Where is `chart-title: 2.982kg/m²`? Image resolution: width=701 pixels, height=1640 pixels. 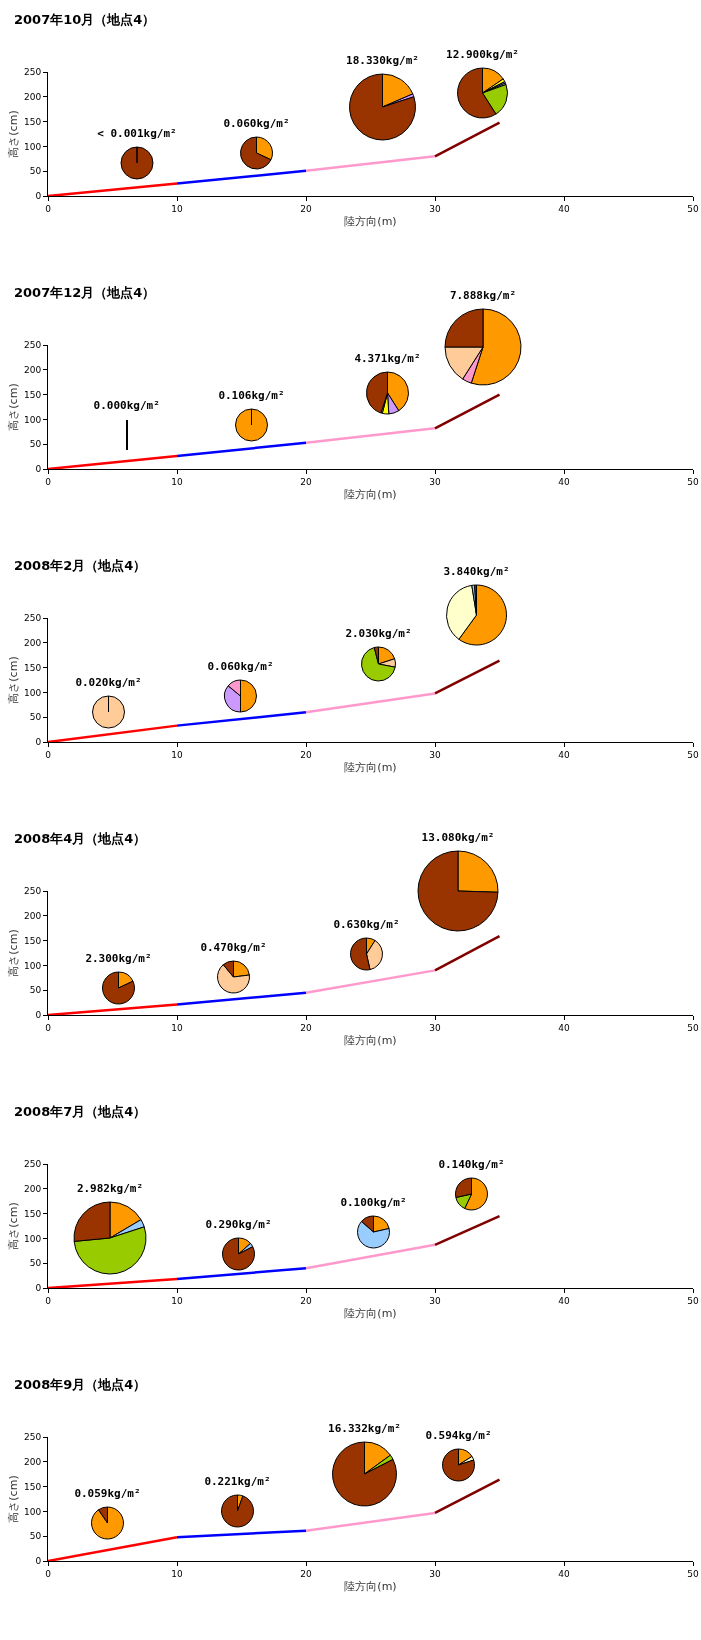 chart-title: 2.982kg/m² is located at coordinates (110, 1188).